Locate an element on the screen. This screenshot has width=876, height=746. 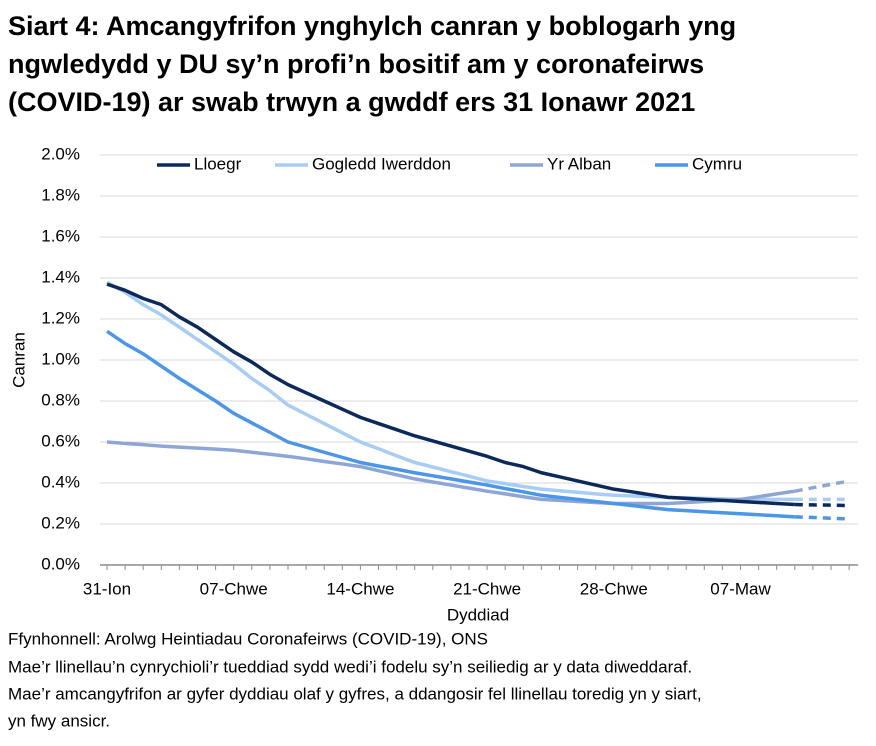
y-tick-label: 0.0% is located at coordinates (60, 563).